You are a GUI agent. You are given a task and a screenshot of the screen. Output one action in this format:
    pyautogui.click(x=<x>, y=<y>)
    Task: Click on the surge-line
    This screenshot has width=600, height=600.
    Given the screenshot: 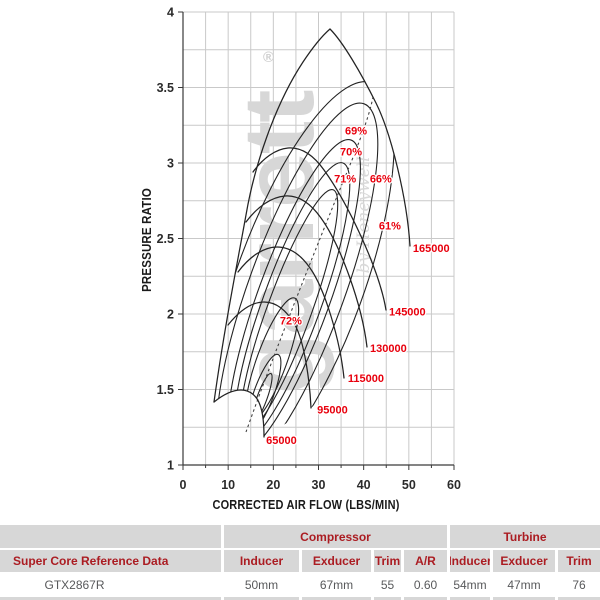 What is the action you would take?
    pyautogui.click(x=272, y=215)
    